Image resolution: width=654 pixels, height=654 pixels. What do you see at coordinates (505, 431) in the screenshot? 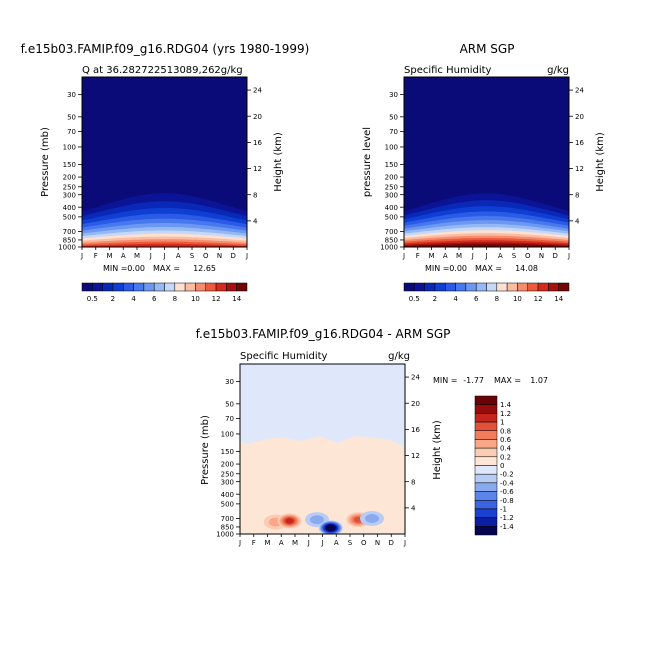
I see `colorbar-label: 0.8` at bounding box center [505, 431].